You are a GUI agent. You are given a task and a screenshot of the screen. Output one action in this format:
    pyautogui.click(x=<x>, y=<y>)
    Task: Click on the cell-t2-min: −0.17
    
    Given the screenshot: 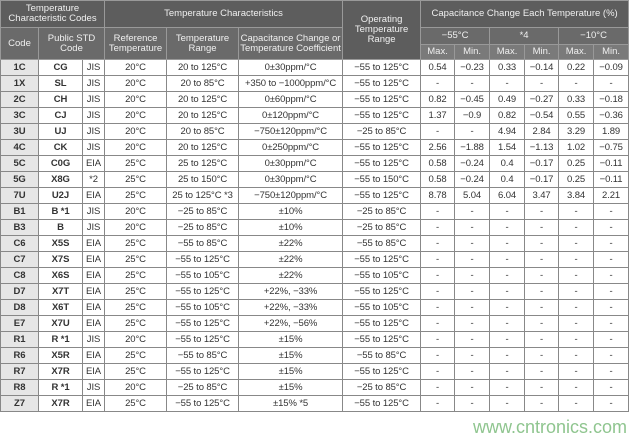 What is the action you would take?
    pyautogui.click(x=542, y=163)
    